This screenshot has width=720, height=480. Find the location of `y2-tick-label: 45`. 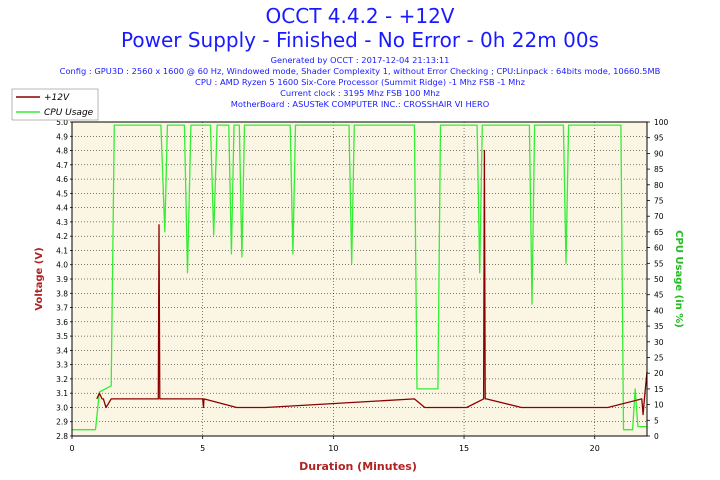

y2-tick-label: 45 is located at coordinates (659, 295).